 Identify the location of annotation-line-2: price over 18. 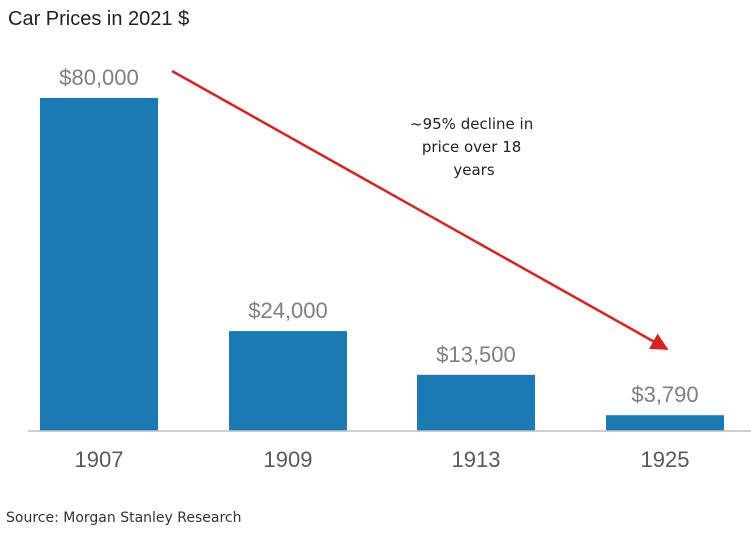
(471, 147).